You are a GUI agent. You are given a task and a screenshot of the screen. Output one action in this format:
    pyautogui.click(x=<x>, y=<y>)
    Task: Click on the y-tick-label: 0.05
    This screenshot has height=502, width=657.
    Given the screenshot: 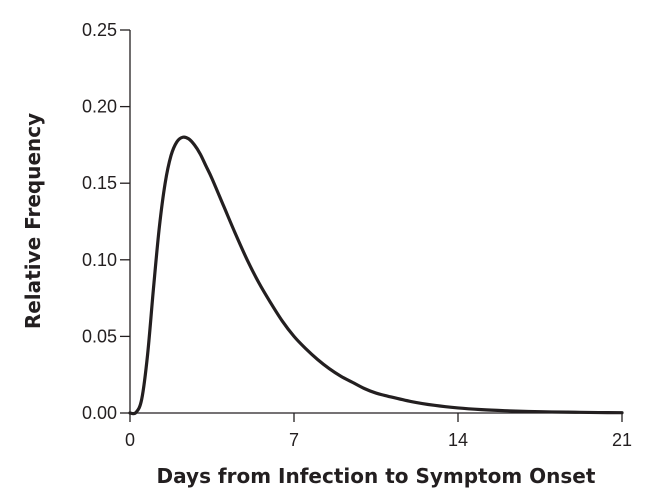 What is the action you would take?
    pyautogui.click(x=99, y=336)
    